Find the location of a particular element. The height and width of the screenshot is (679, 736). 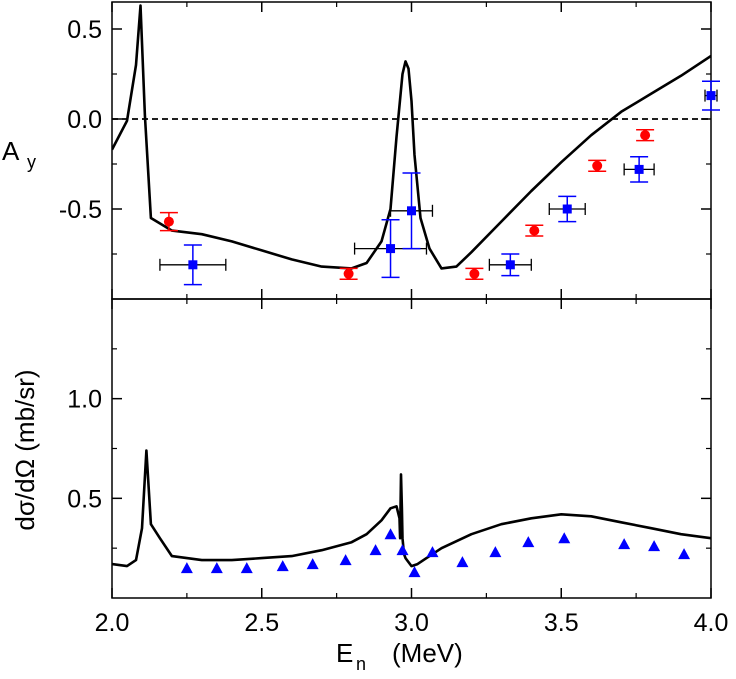

xlabel-unit: (MeV) is located at coordinates (427, 653).